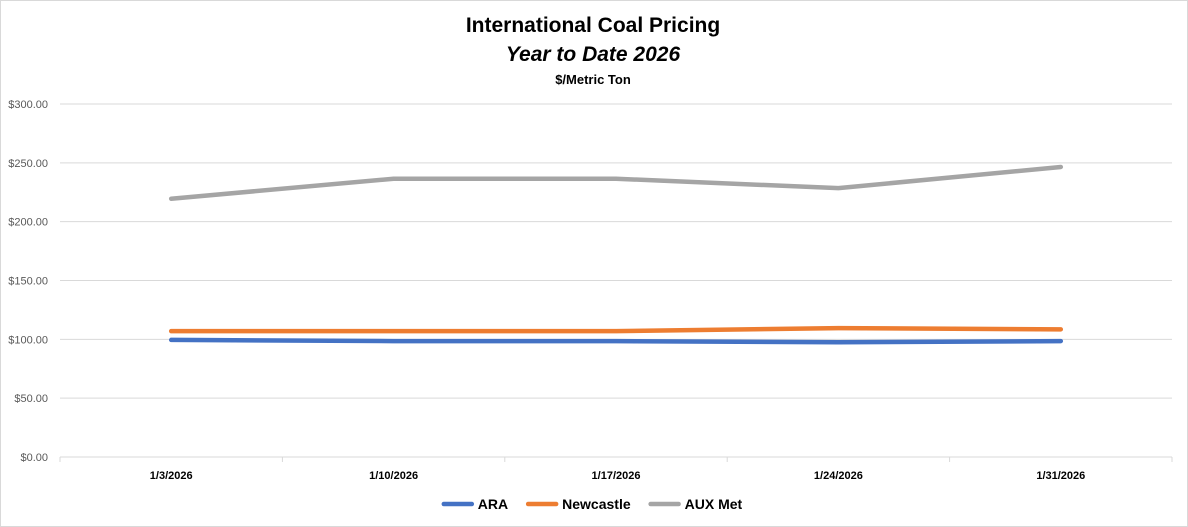 Image resolution: width=1188 pixels, height=527 pixels. Describe the element at coordinates (616, 329) in the screenshot. I see `series-line-newcastle` at that location.